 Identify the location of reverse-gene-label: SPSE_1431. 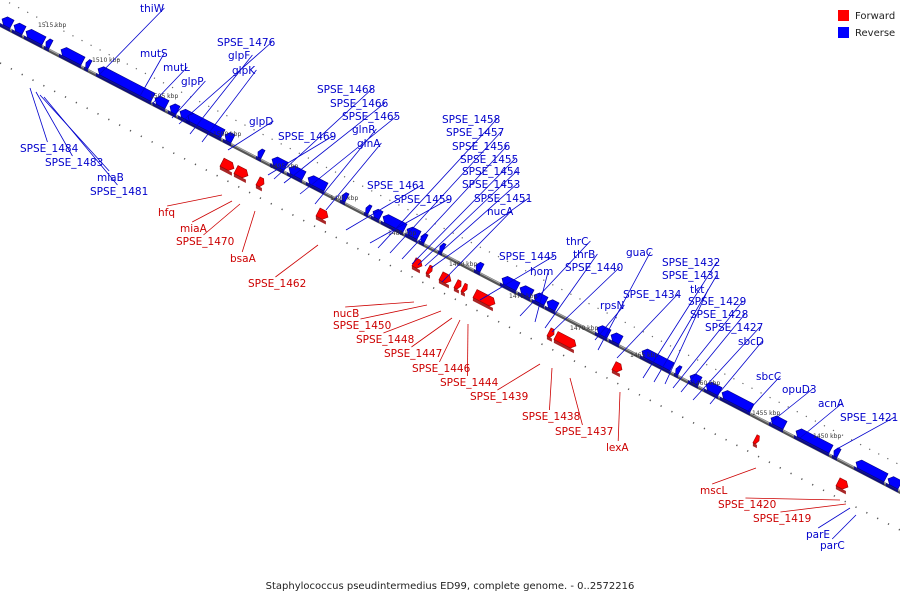
(691, 276).